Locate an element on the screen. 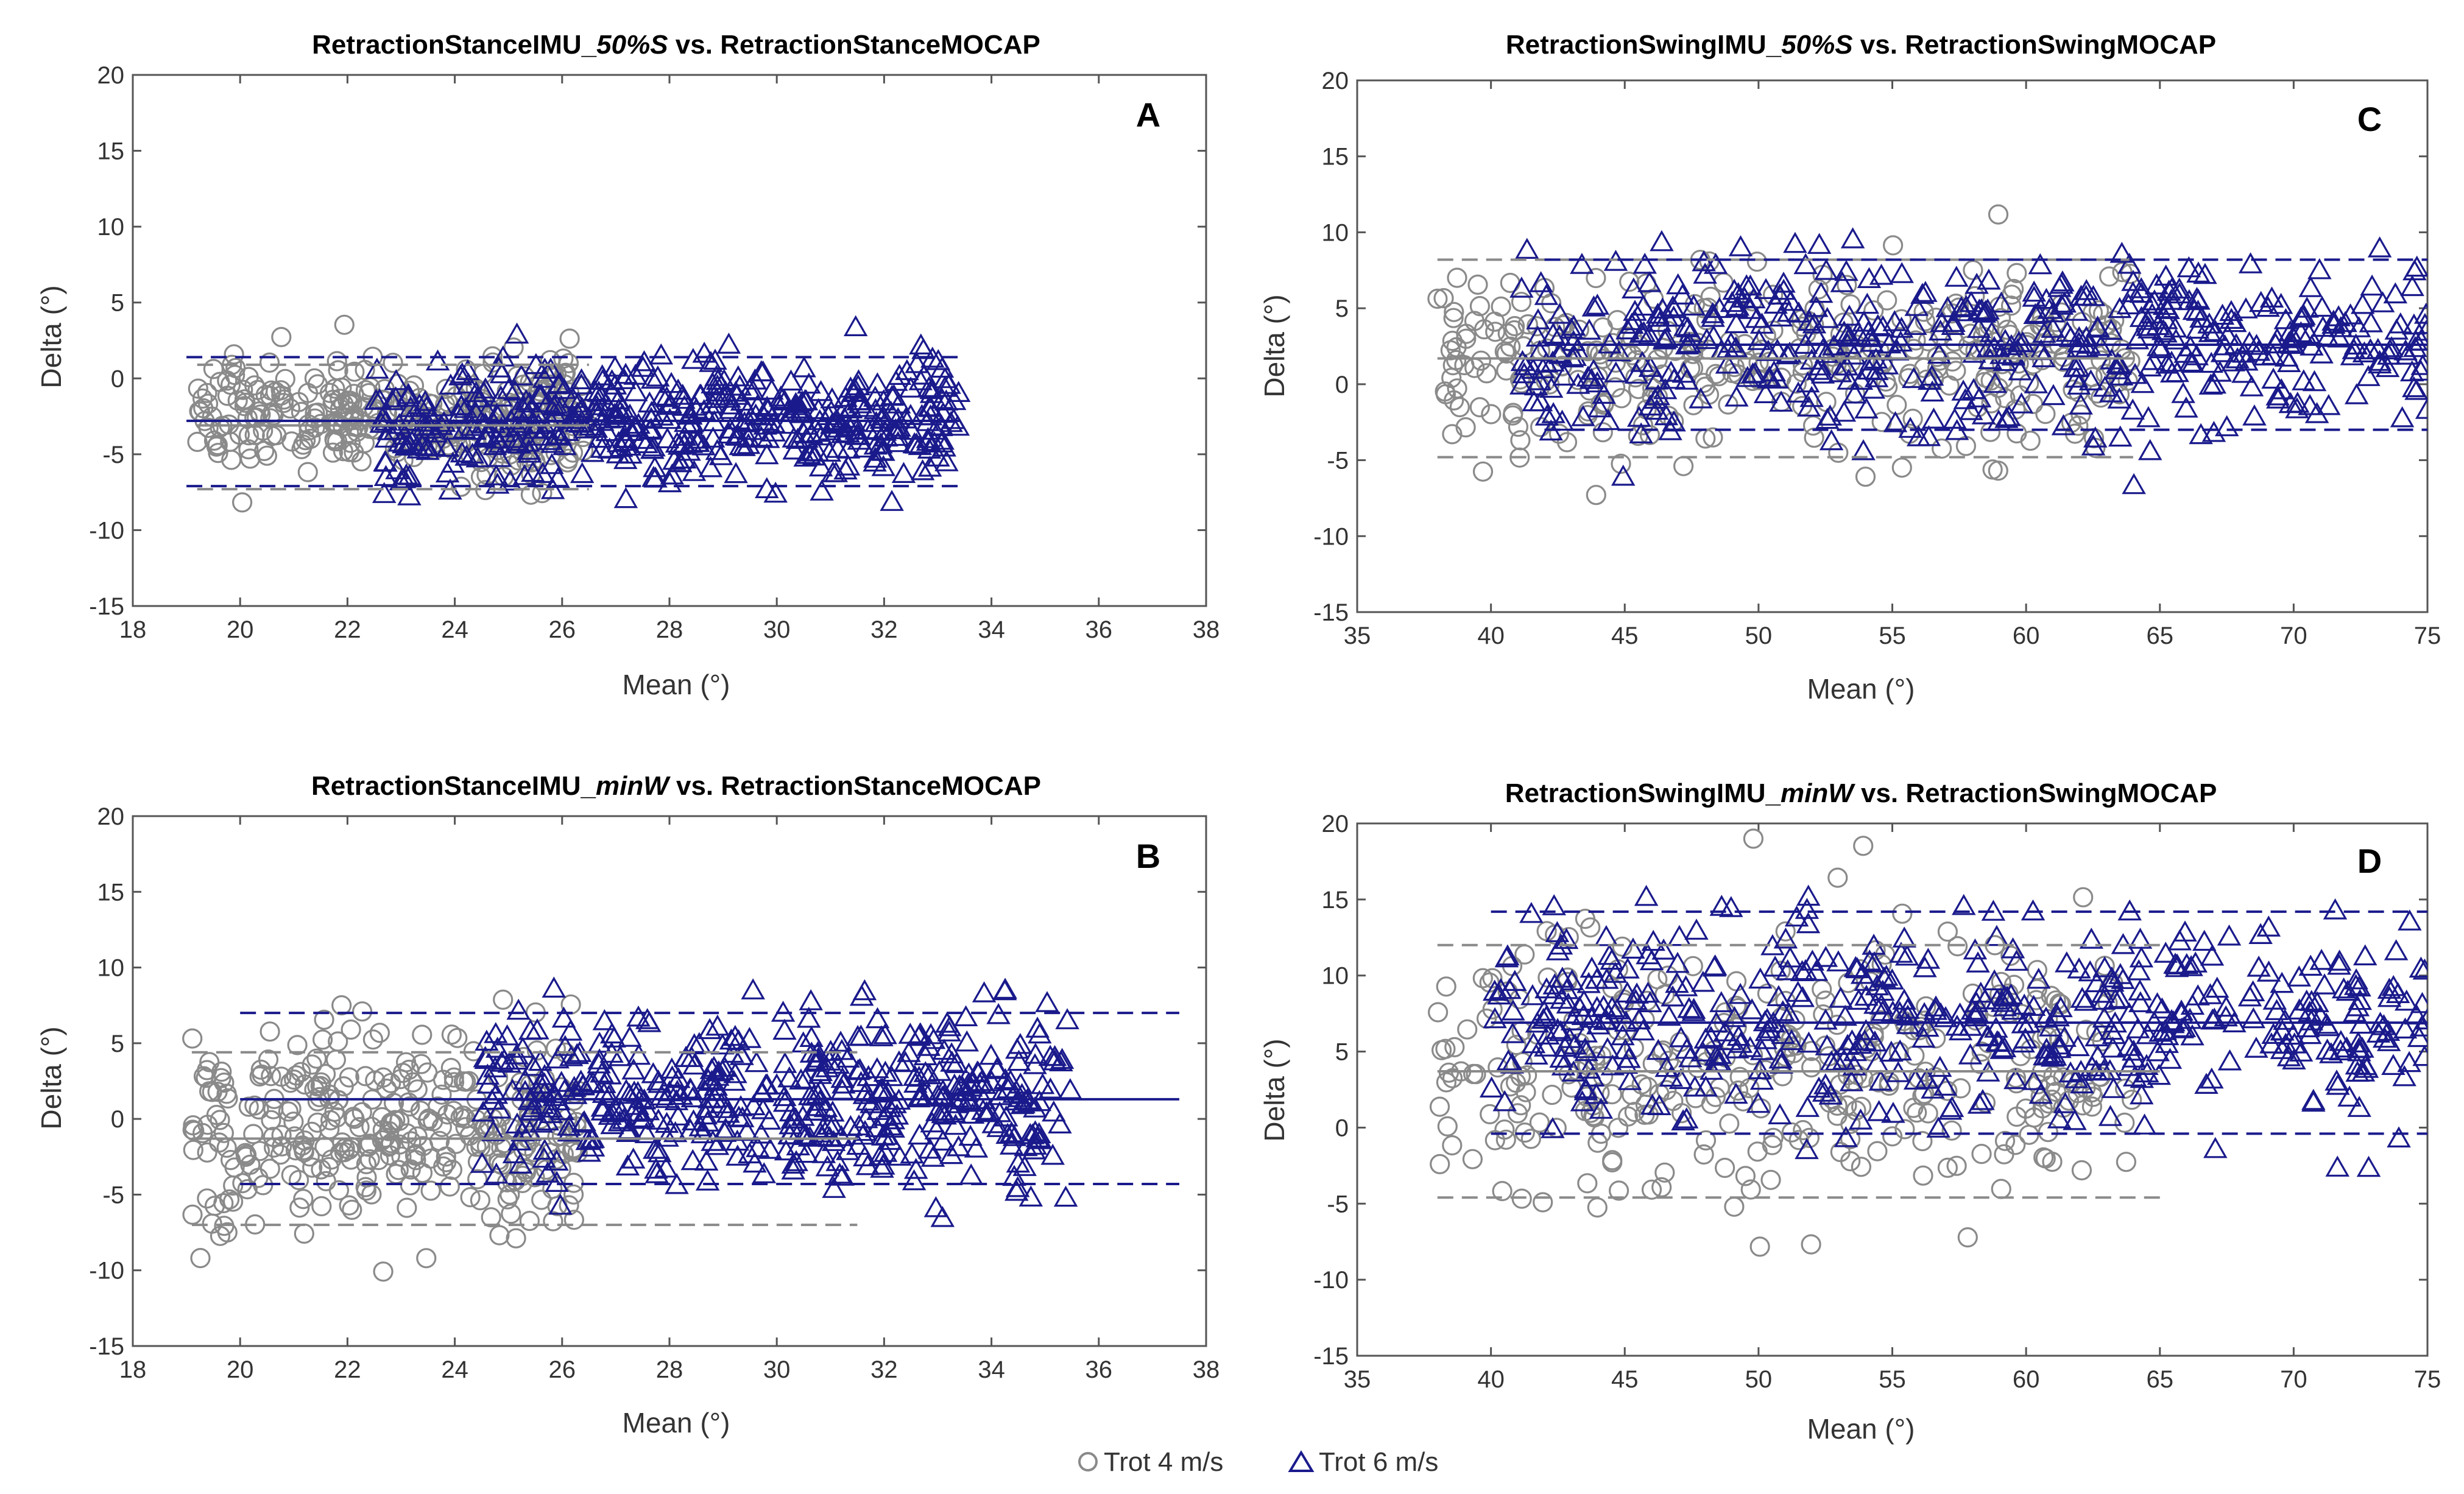 Image resolution: width=2464 pixels, height=1494 pixels. y-tick-label: -5 is located at coordinates (113, 455).